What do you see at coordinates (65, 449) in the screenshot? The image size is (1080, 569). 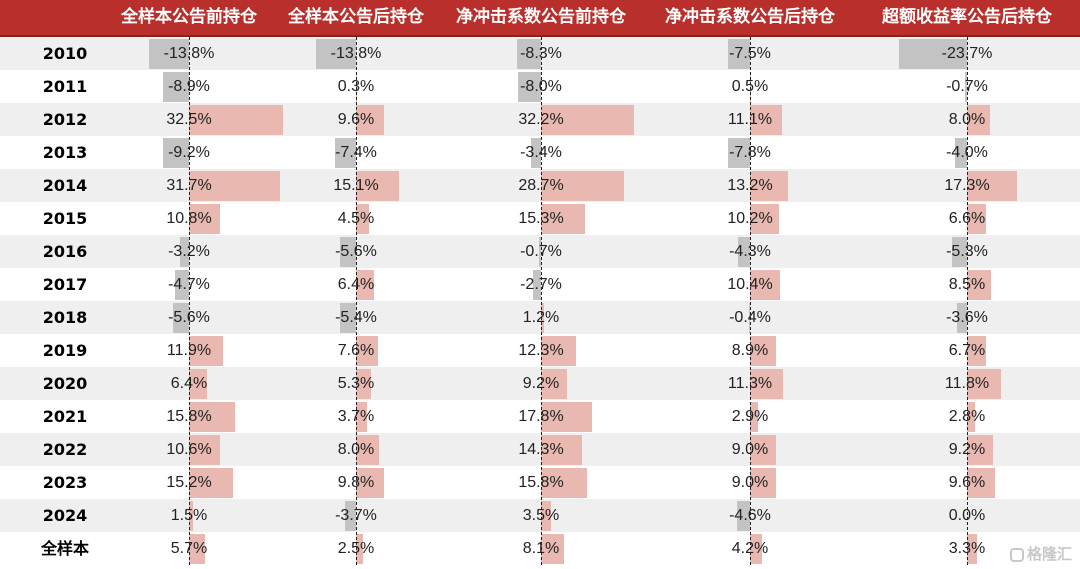 I see `row-label: 2022` at bounding box center [65, 449].